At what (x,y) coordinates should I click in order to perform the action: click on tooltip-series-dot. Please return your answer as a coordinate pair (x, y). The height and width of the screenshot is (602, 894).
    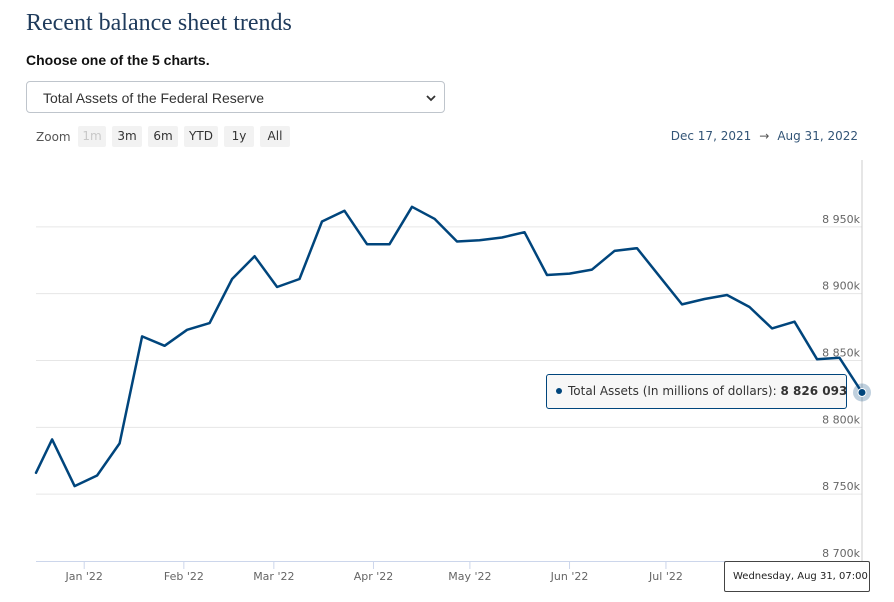
    Looking at the image, I should click on (559, 391).